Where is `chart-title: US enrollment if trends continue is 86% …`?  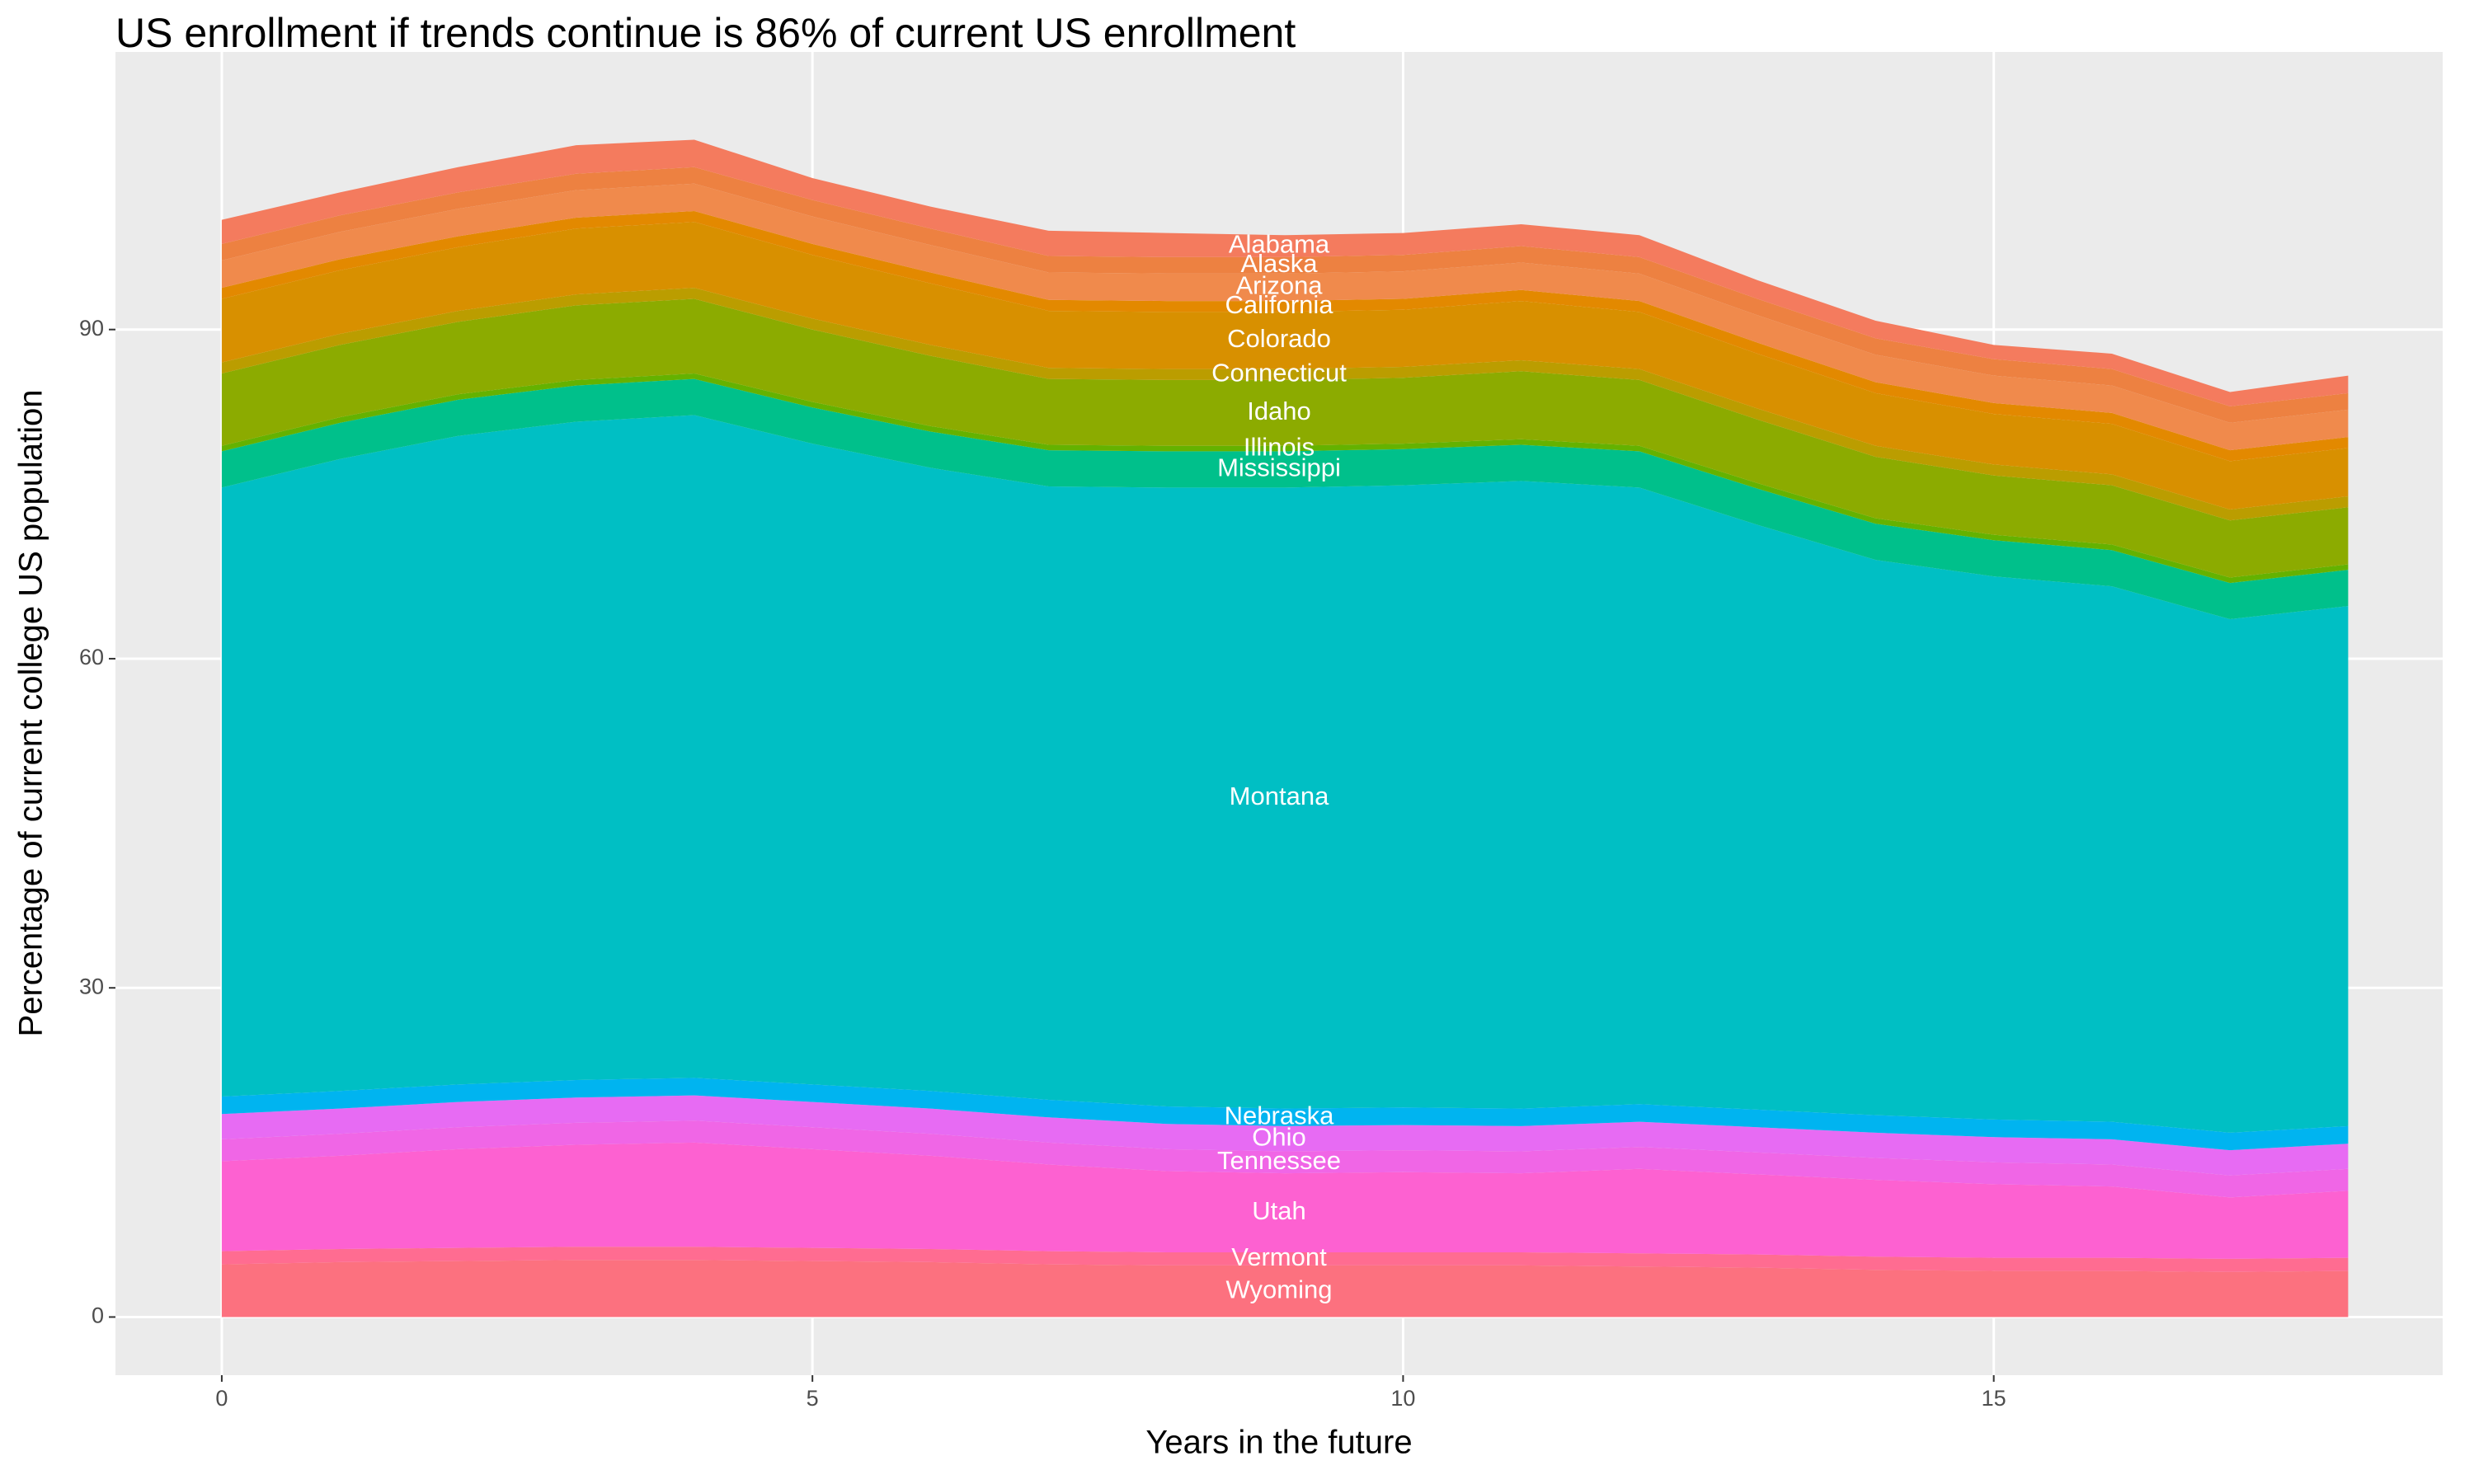 chart-title: US enrollment if trends continue is 86% … is located at coordinates (705, 33).